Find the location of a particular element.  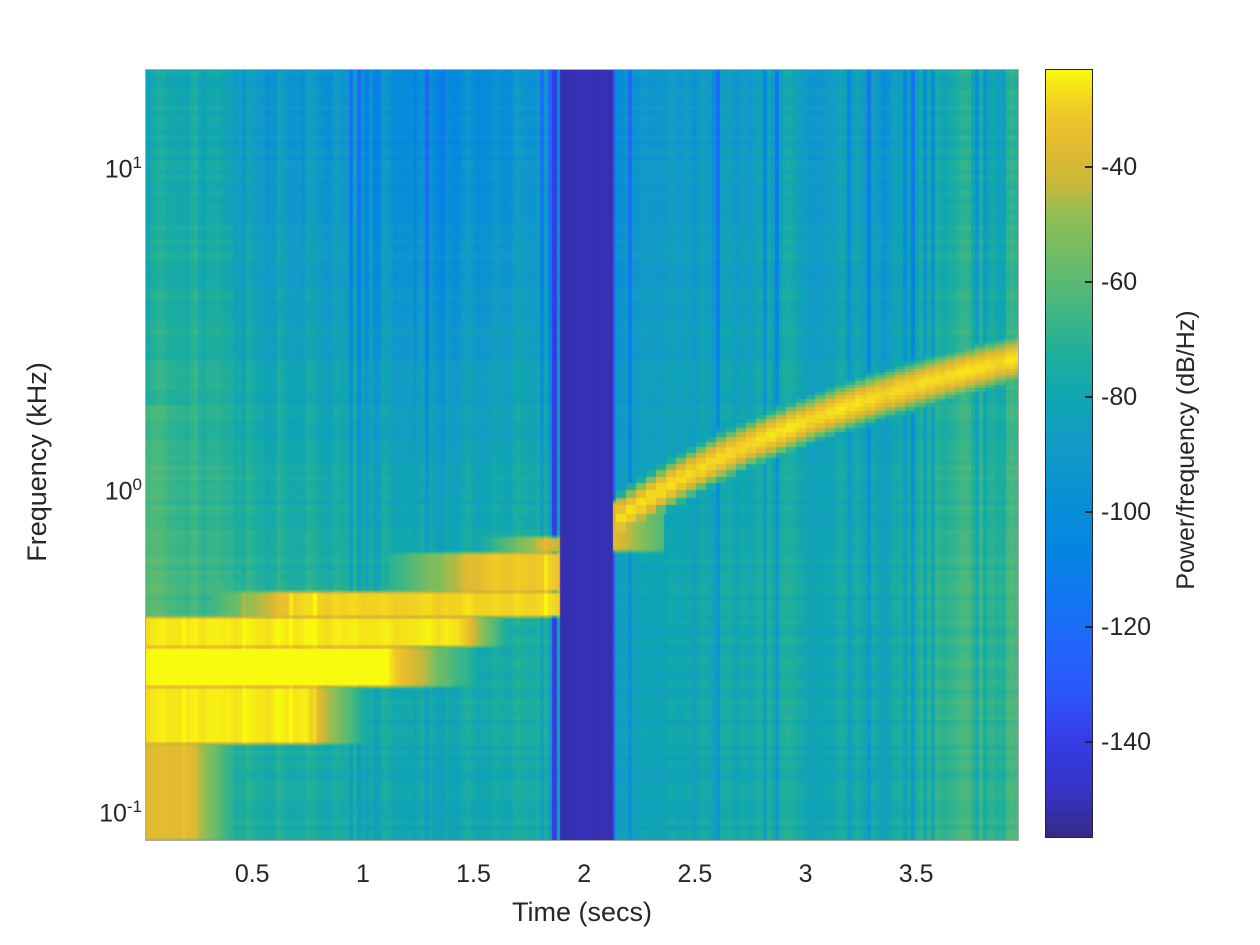

x-axis-label: Time (secs) is located at coordinates (582, 912).